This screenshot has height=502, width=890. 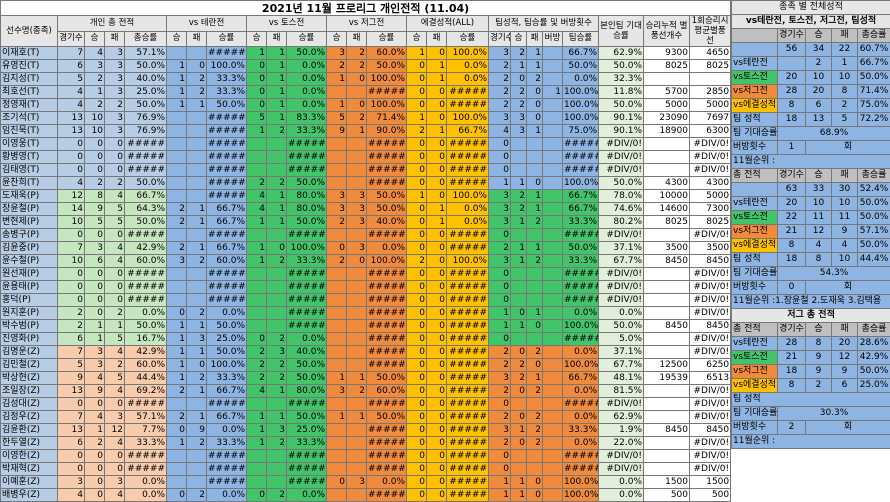 What do you see at coordinates (811, 400) in the screenshot?
I see `summary-row: 팀 성적` at bounding box center [811, 400].